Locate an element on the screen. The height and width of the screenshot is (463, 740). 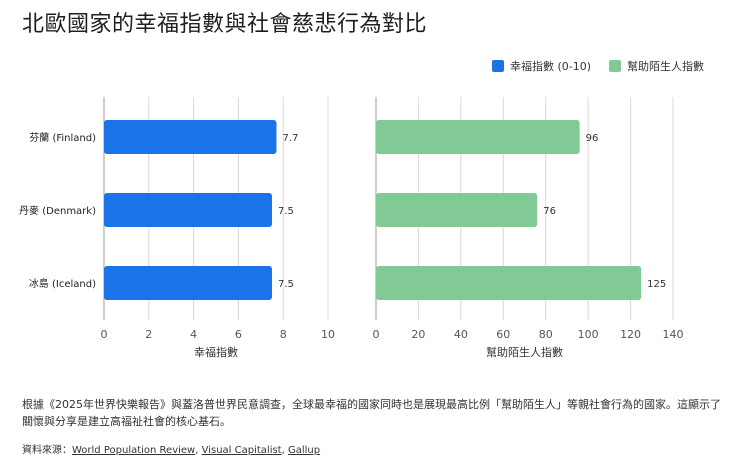
source-link-world-population-review: World Population Review is located at coordinates (134, 450).